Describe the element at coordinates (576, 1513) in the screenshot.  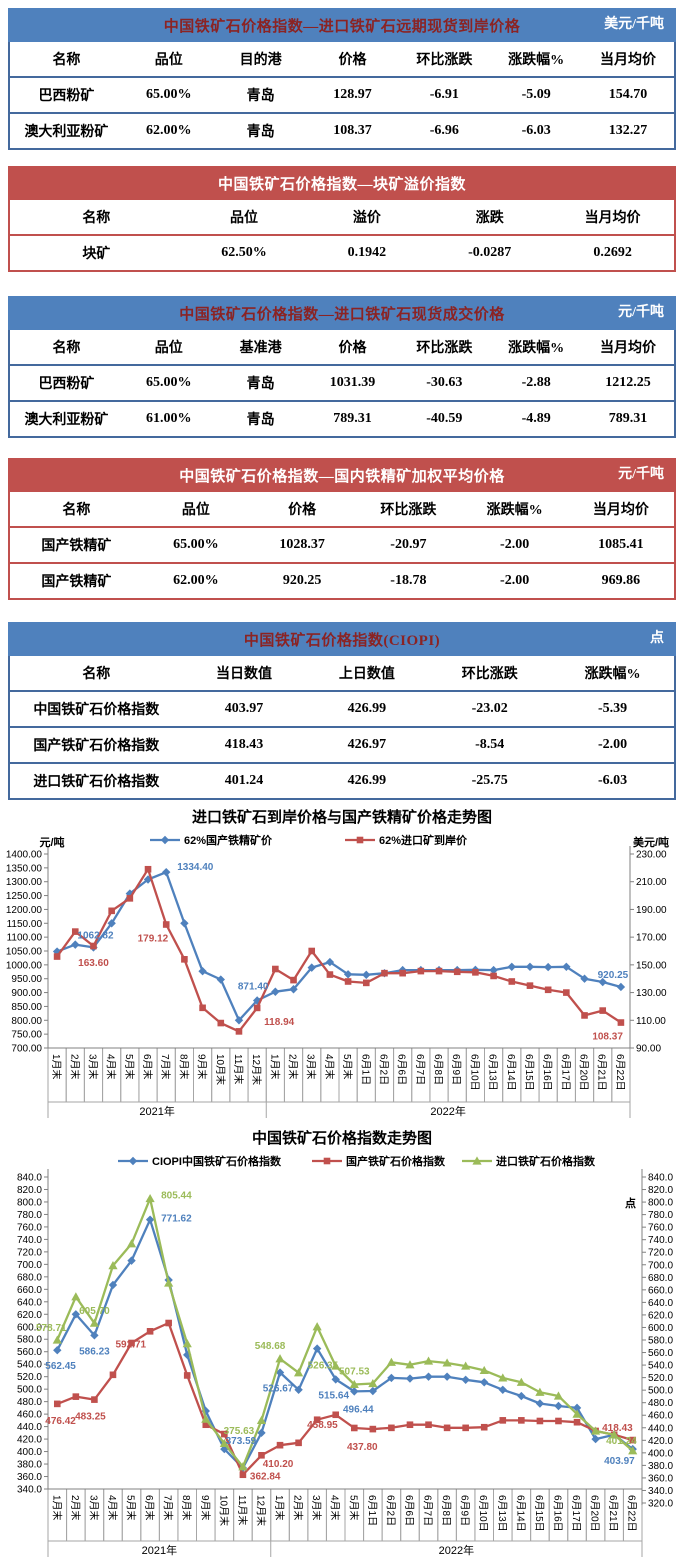
I see `category-label: 6月17日` at that location.